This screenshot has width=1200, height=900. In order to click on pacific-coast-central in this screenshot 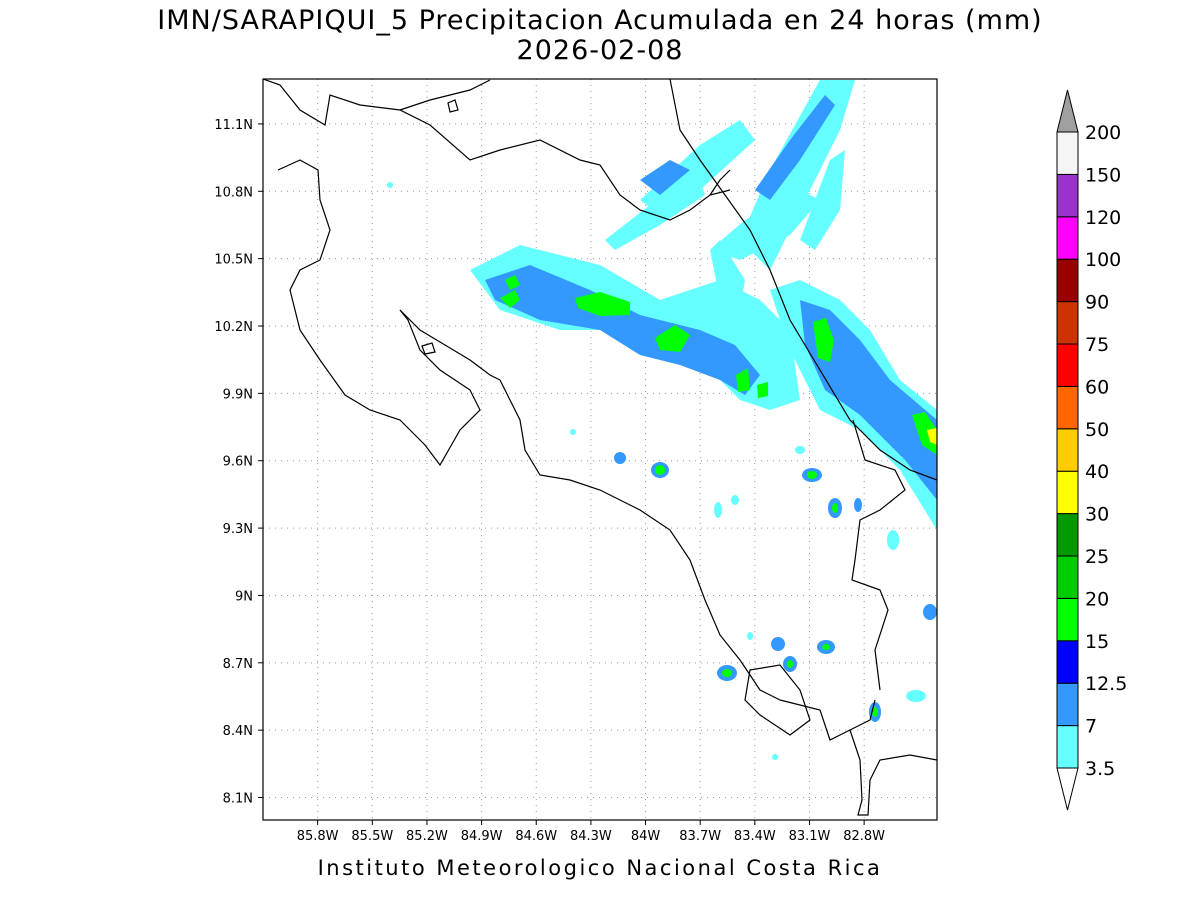, I will do `click(640, 540)`.